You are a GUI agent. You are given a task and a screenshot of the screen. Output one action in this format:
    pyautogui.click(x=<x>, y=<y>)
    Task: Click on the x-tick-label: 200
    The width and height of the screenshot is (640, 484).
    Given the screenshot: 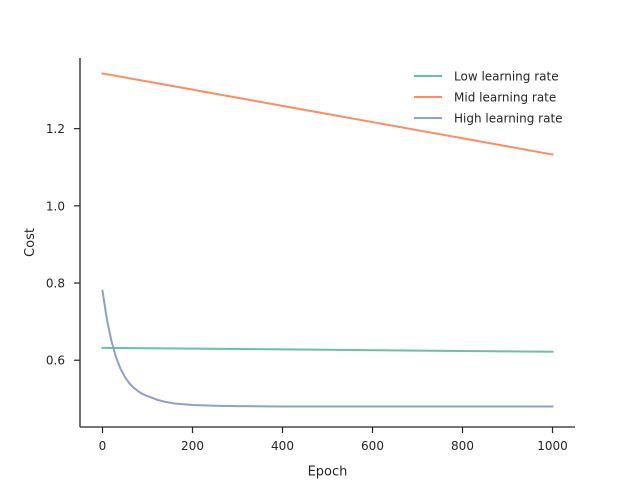 What is the action you would take?
    pyautogui.click(x=192, y=446)
    